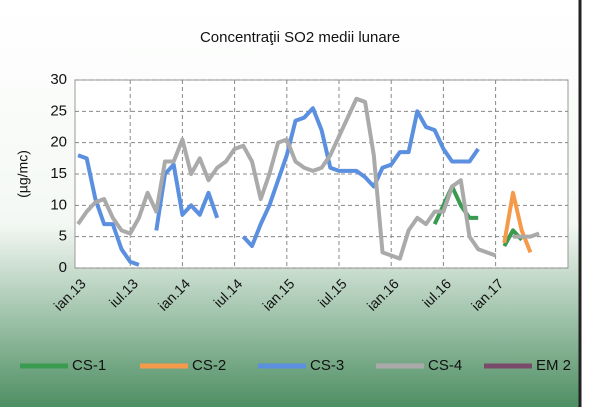 The height and width of the screenshot is (412, 594). Describe the element at coordinates (300, 37) in the screenshot. I see `chart-title: Concentraţii SO2 medii lunare` at that location.